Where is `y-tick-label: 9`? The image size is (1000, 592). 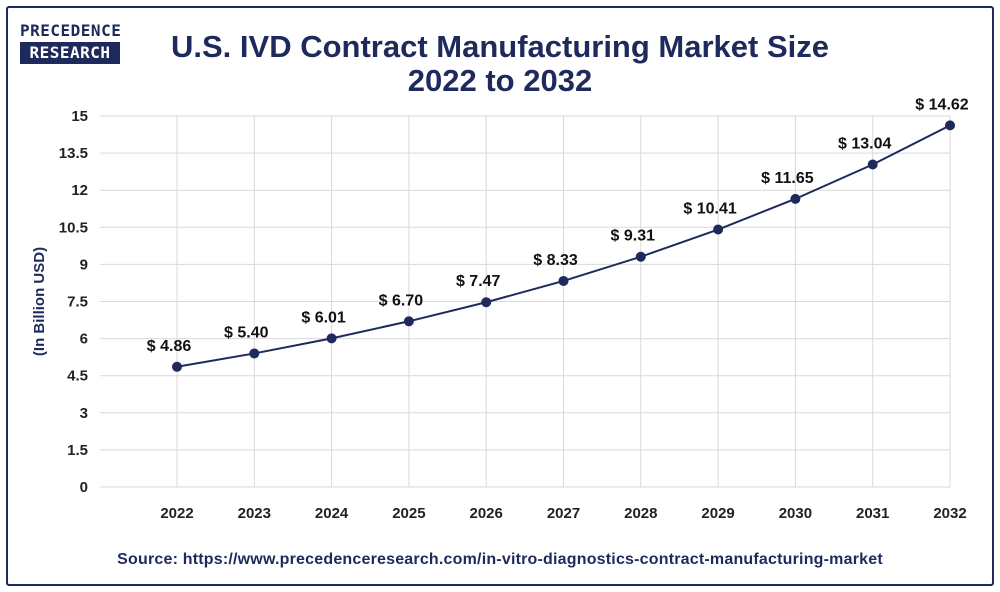 y-tick-label: 9 is located at coordinates (84, 264).